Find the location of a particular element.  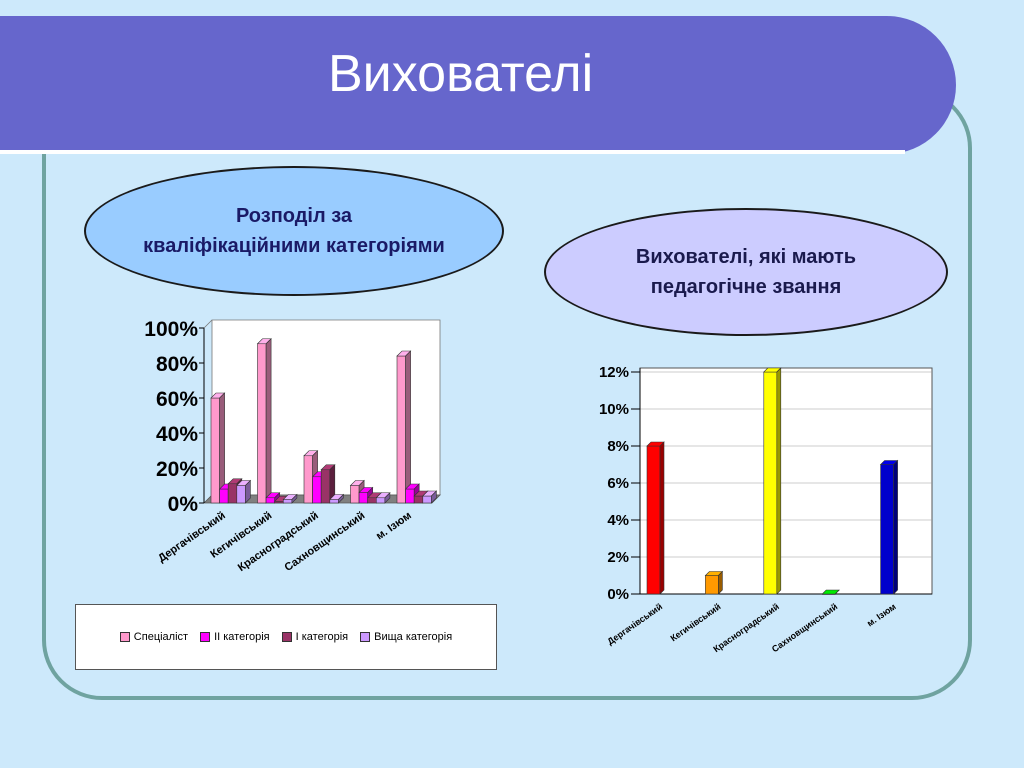

legend-item: Вища категорія is located at coordinates (406, 637).